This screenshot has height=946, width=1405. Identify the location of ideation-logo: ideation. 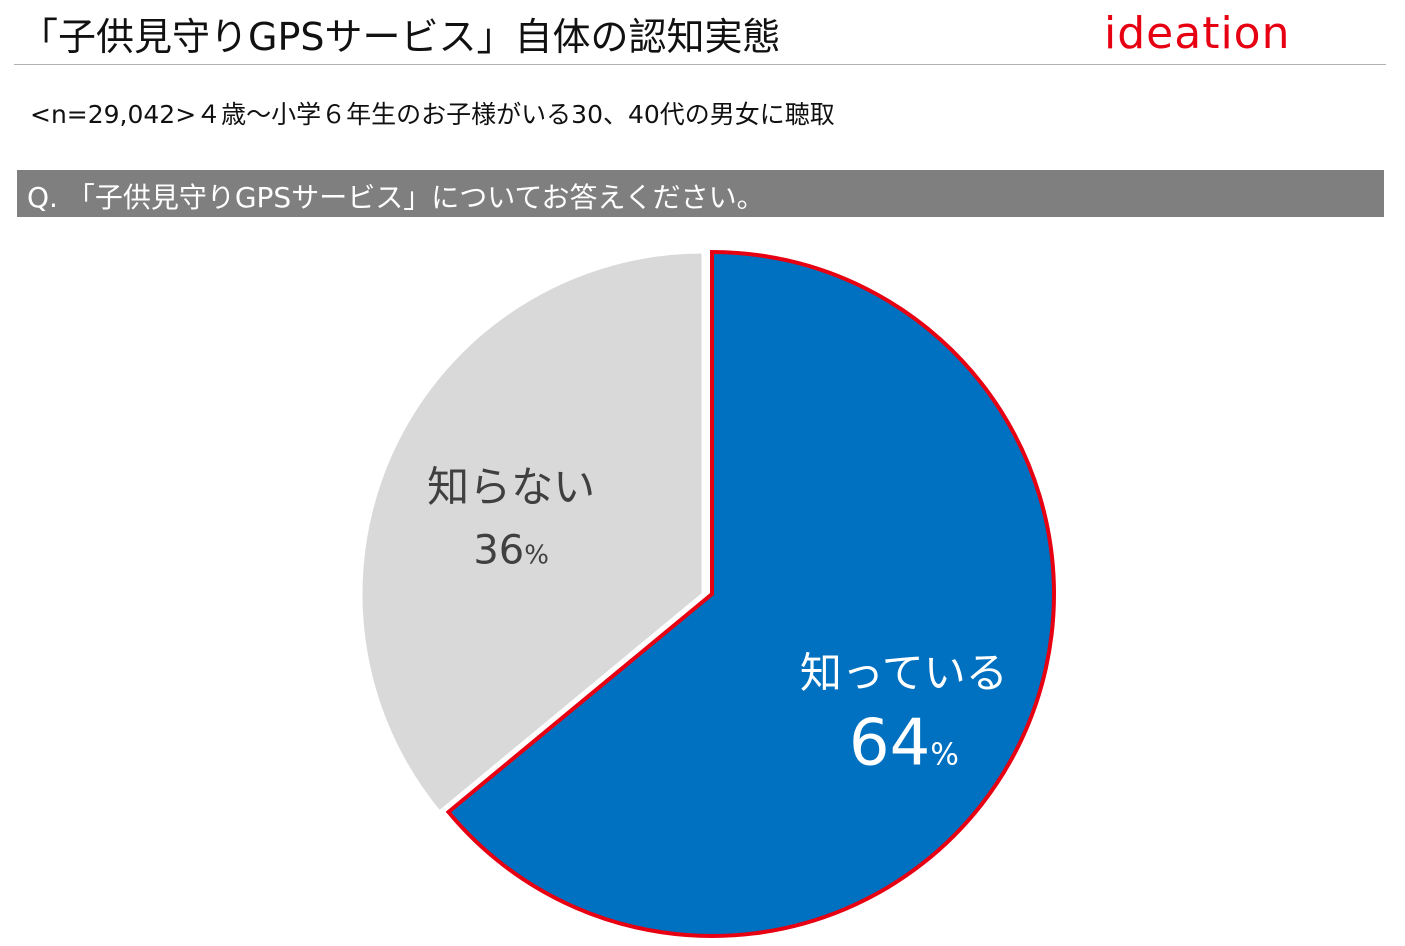
(1197, 33).